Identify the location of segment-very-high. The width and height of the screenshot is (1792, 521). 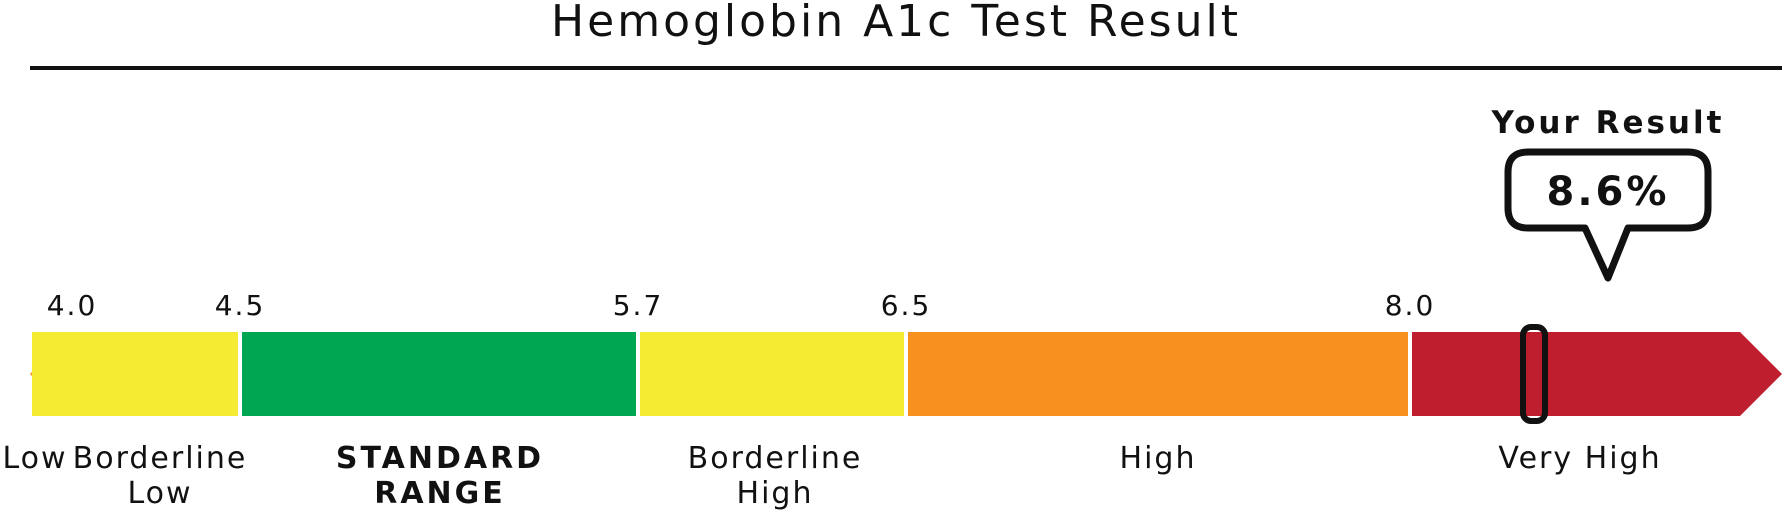
(1597, 374).